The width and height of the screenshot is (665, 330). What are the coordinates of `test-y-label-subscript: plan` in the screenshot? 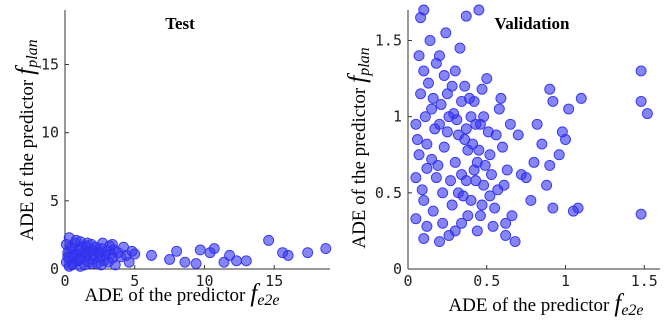 It's located at (32, 53).